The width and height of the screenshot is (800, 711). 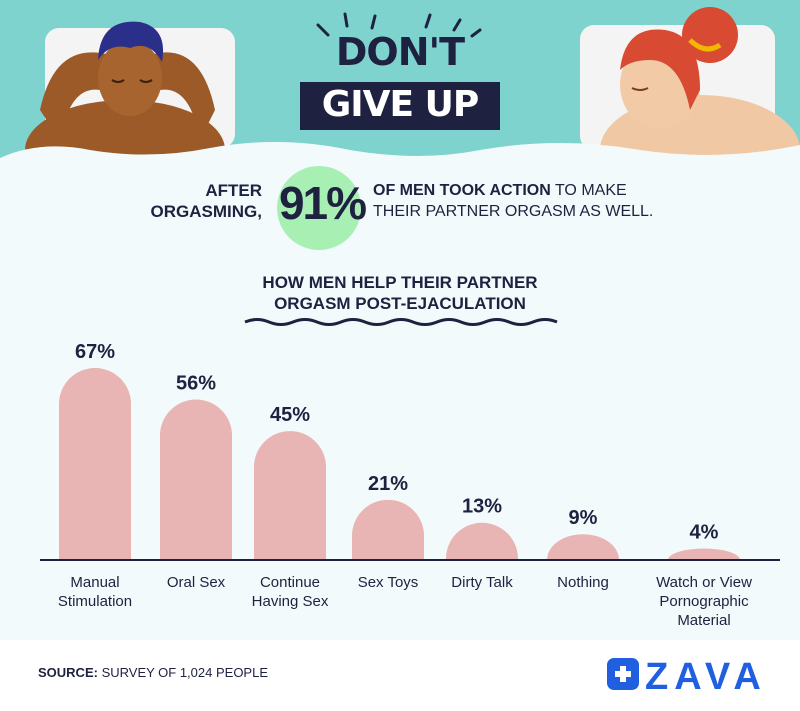 I want to click on category-label-manual-stimulation: Manual, so click(x=94, y=582).